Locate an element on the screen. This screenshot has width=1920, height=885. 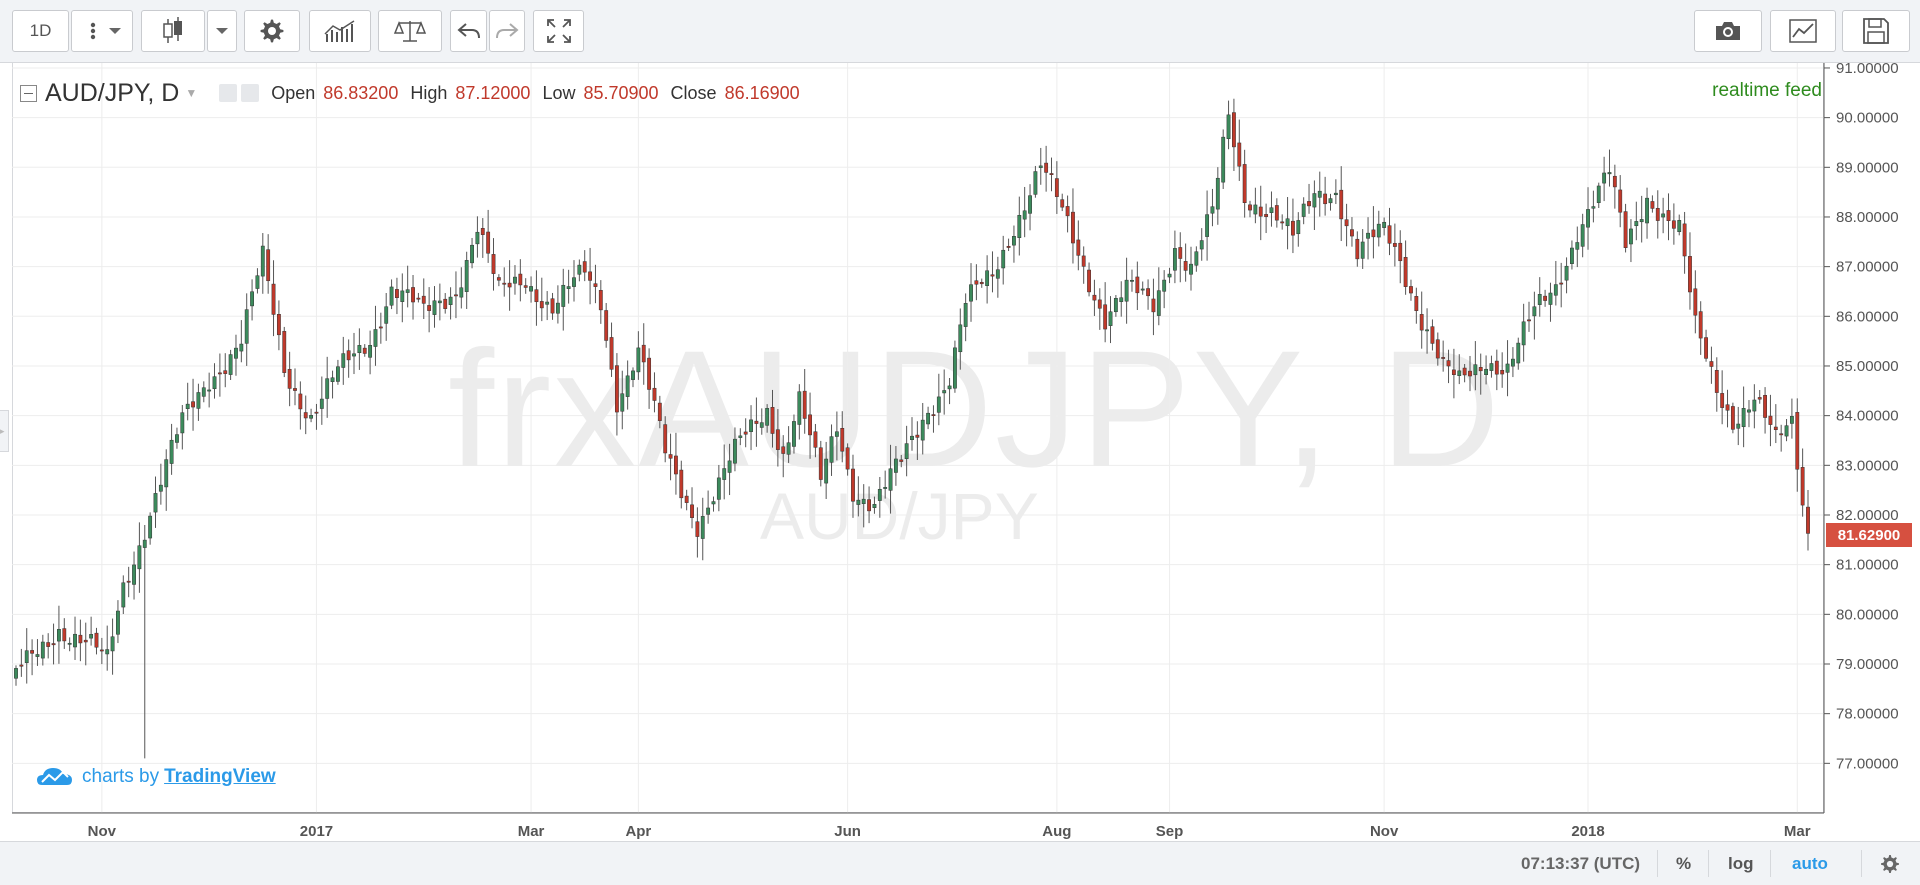
redo-button is located at coordinates (507, 31).